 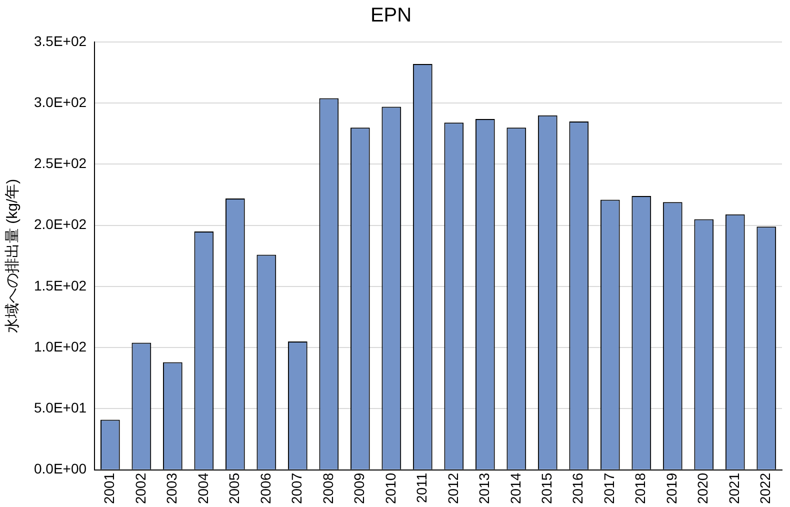 What do you see at coordinates (484, 488) in the screenshot?
I see `x-tick-label: 2013` at bounding box center [484, 488].